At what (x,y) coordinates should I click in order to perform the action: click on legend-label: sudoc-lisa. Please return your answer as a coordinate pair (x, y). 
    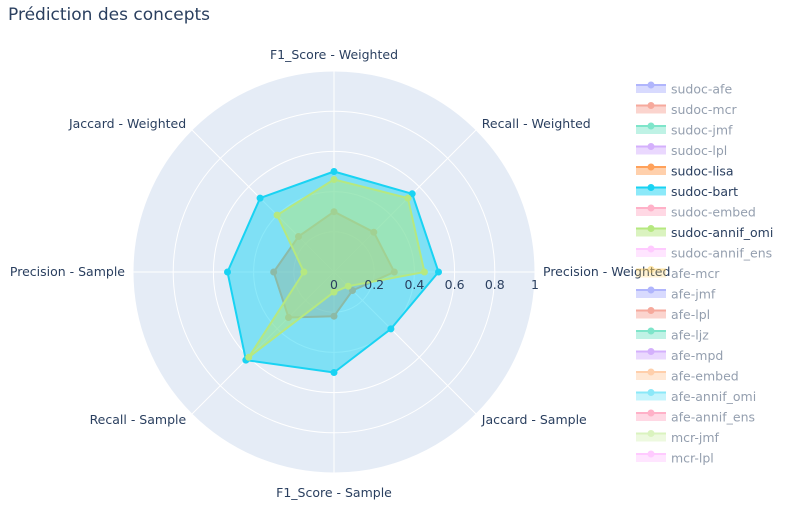
    Looking at the image, I should click on (702, 171).